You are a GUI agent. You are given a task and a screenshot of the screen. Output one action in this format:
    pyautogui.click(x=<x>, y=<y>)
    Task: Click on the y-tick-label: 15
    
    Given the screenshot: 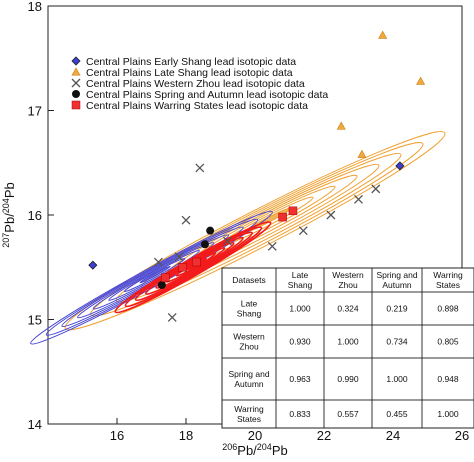 What is the action you would take?
    pyautogui.click(x=35, y=320)
    